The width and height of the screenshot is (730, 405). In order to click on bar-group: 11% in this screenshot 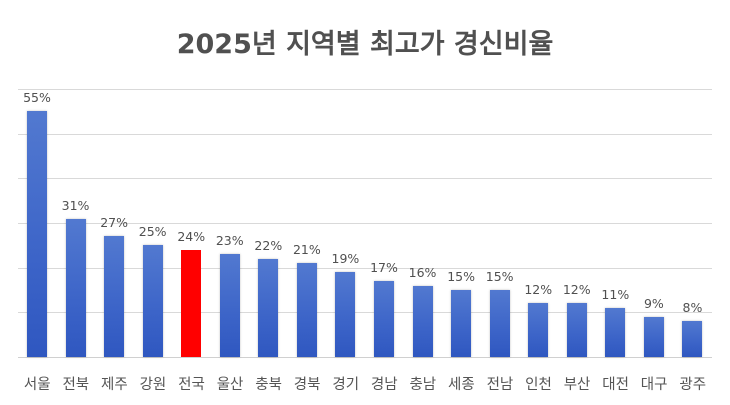, I will do `click(615, 223)`.